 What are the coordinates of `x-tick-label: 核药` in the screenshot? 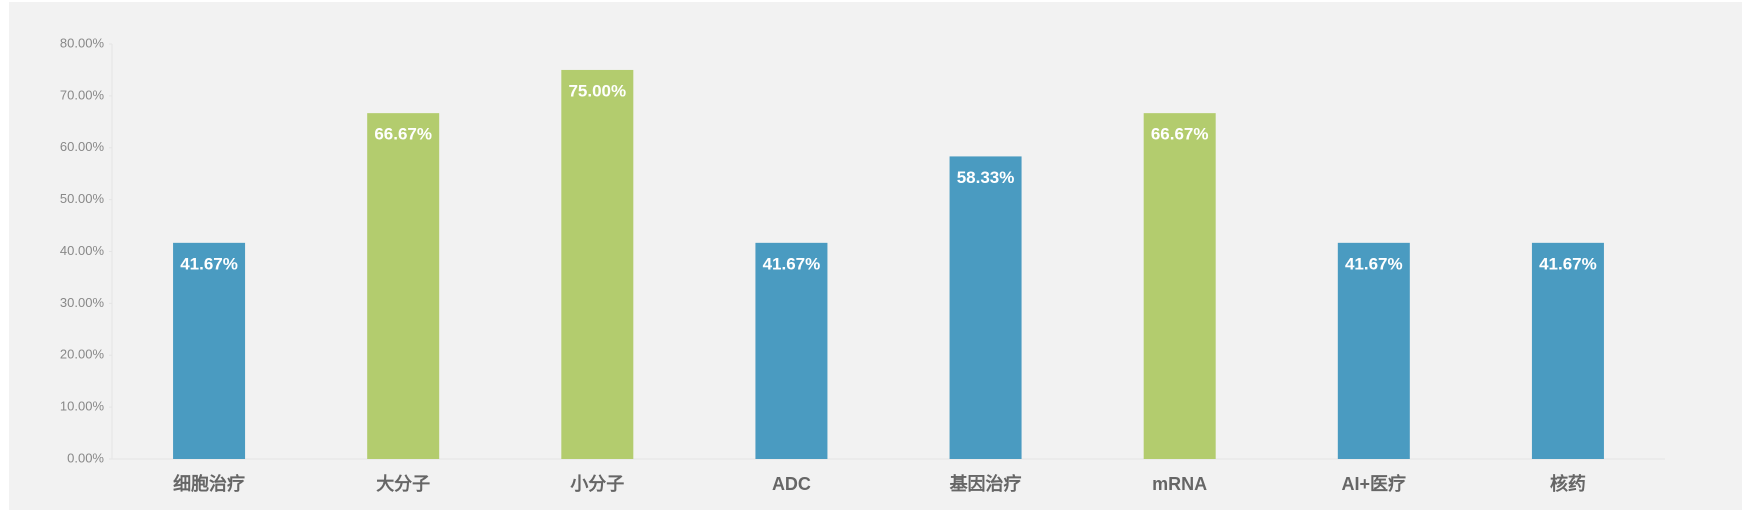 It's located at (1568, 483).